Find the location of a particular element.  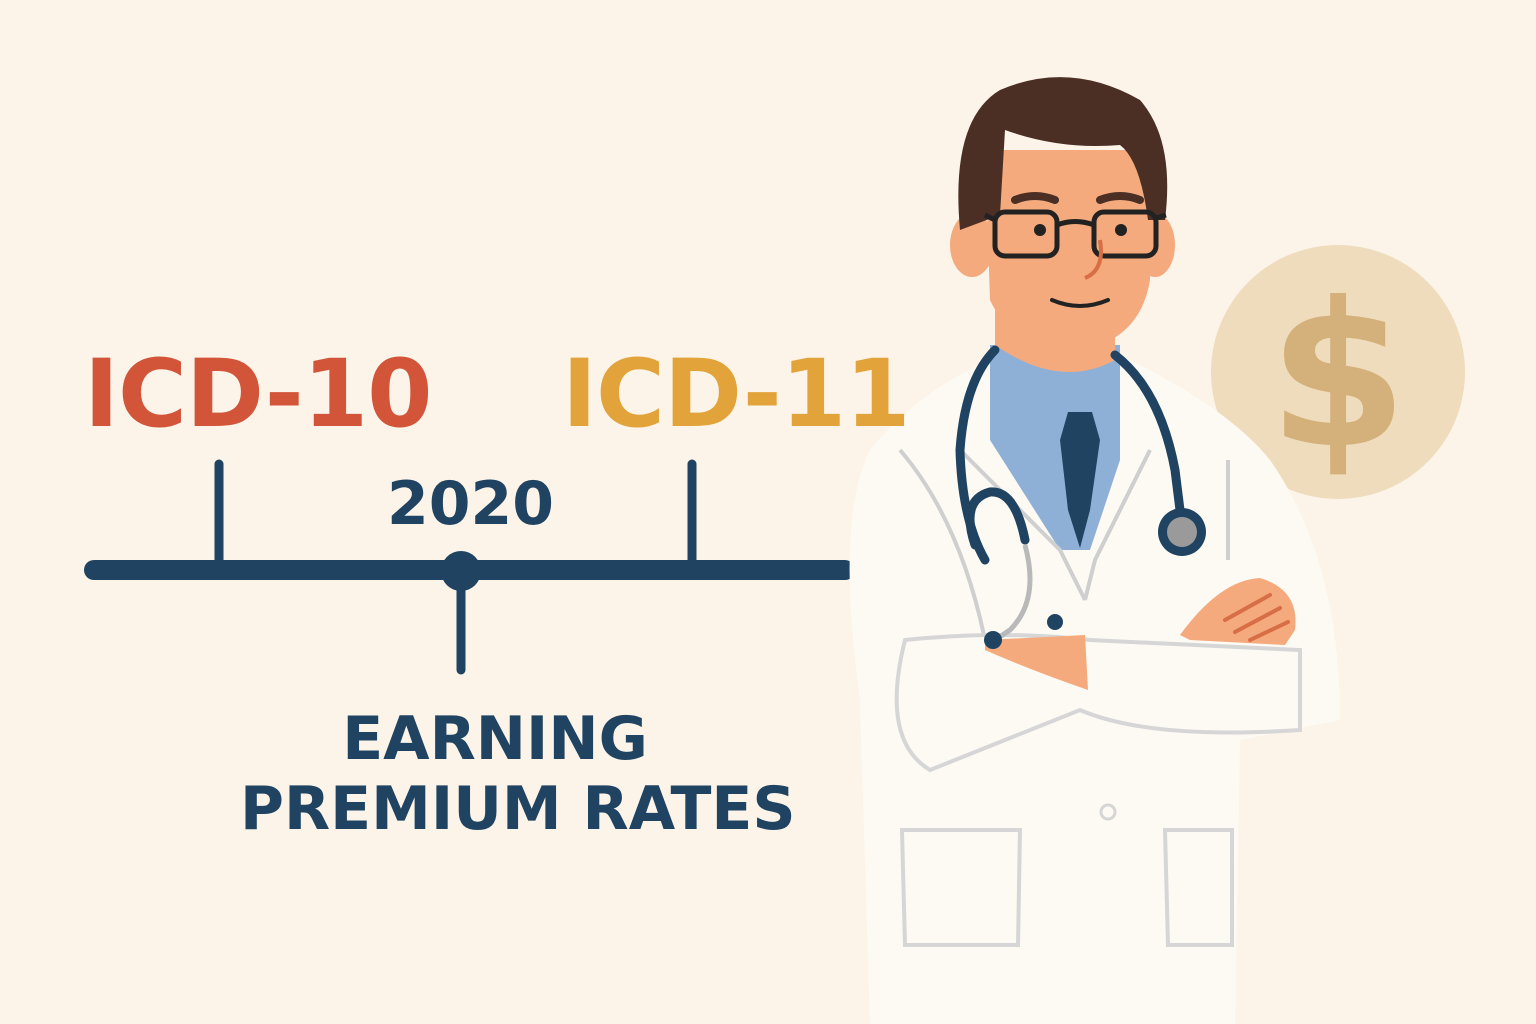

milestone-node is located at coordinates (461, 571).